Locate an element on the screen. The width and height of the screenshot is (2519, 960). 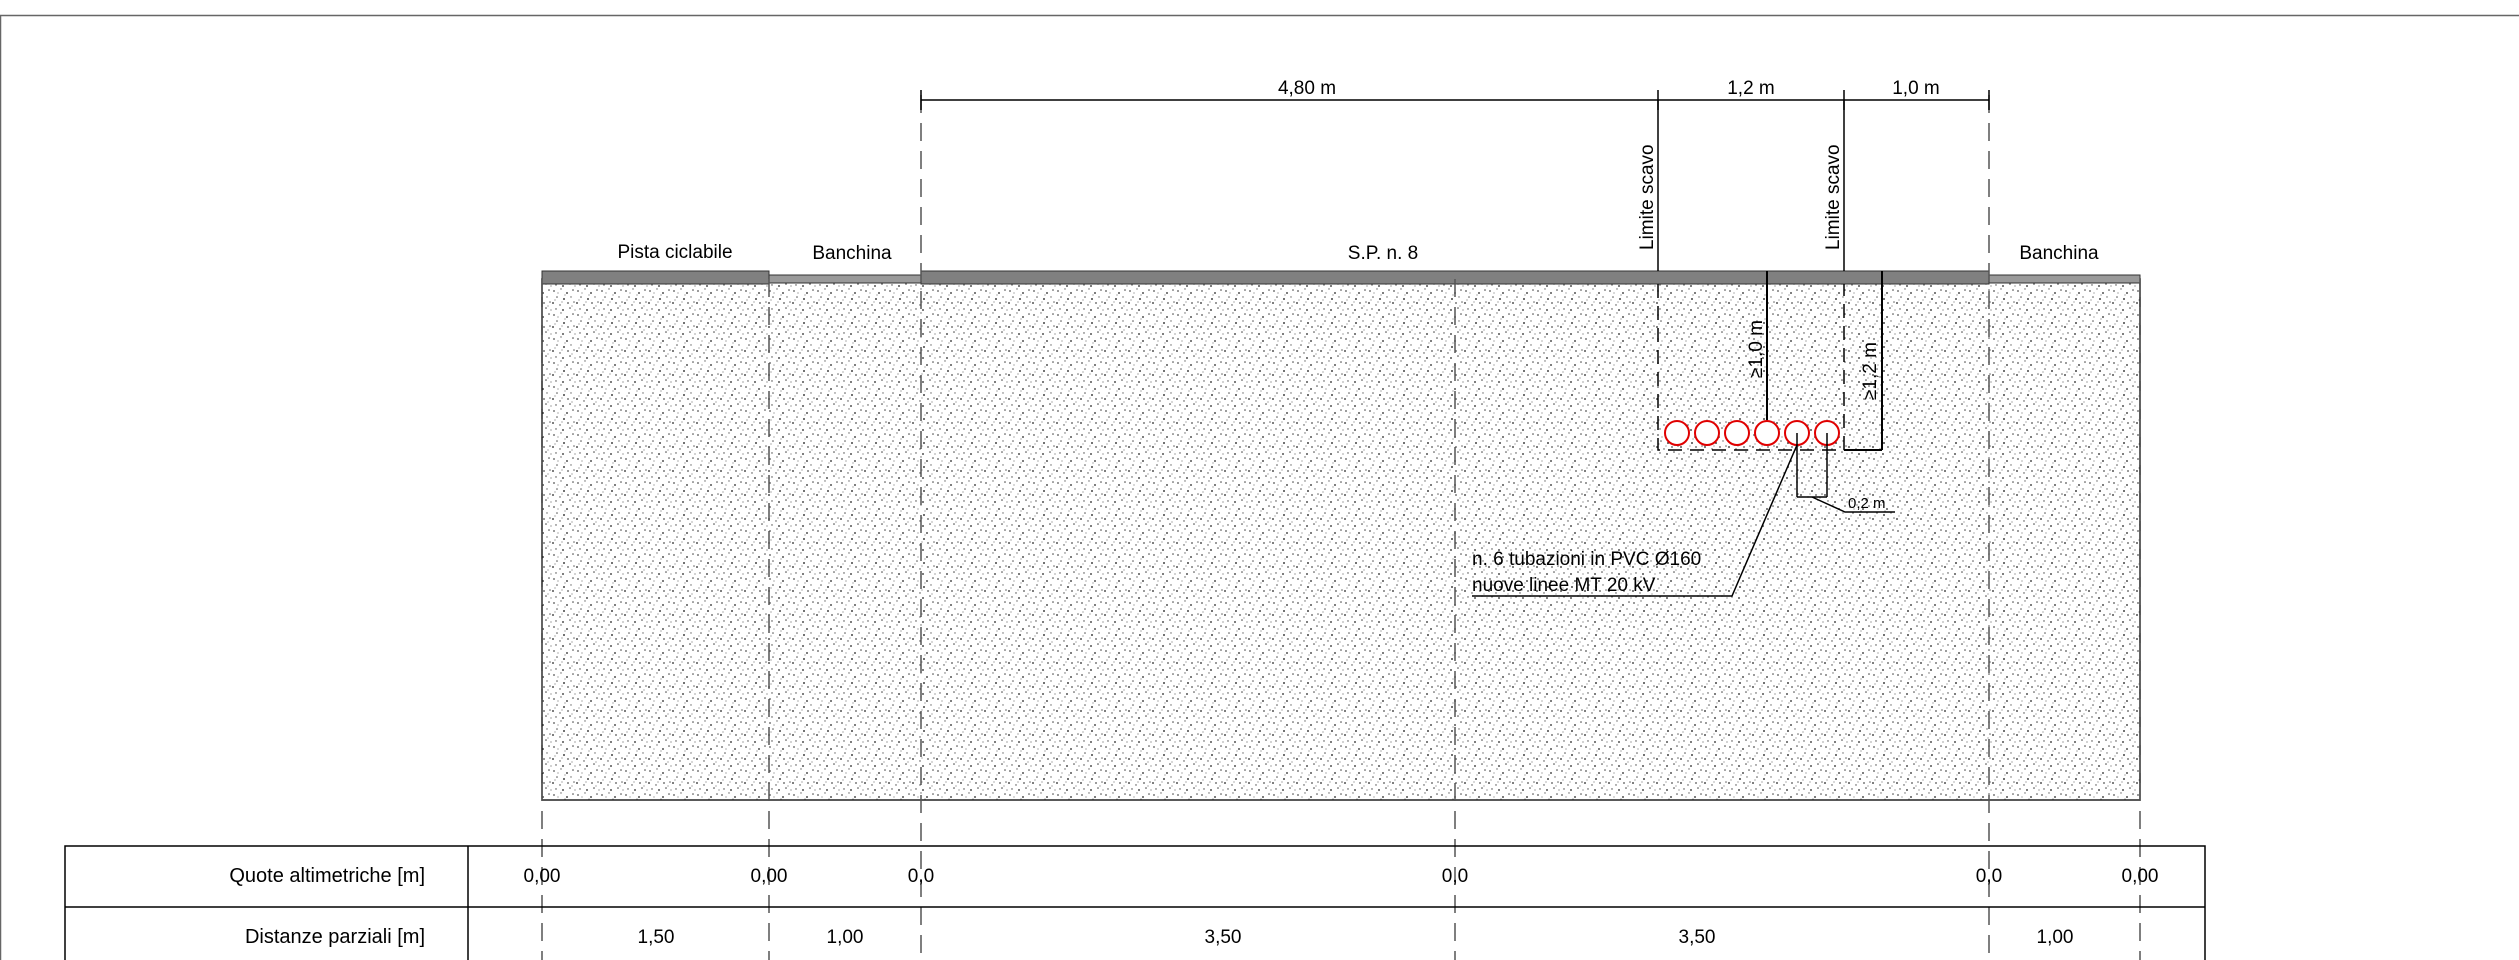
shoulder-left-pavement is located at coordinates (845, 279).